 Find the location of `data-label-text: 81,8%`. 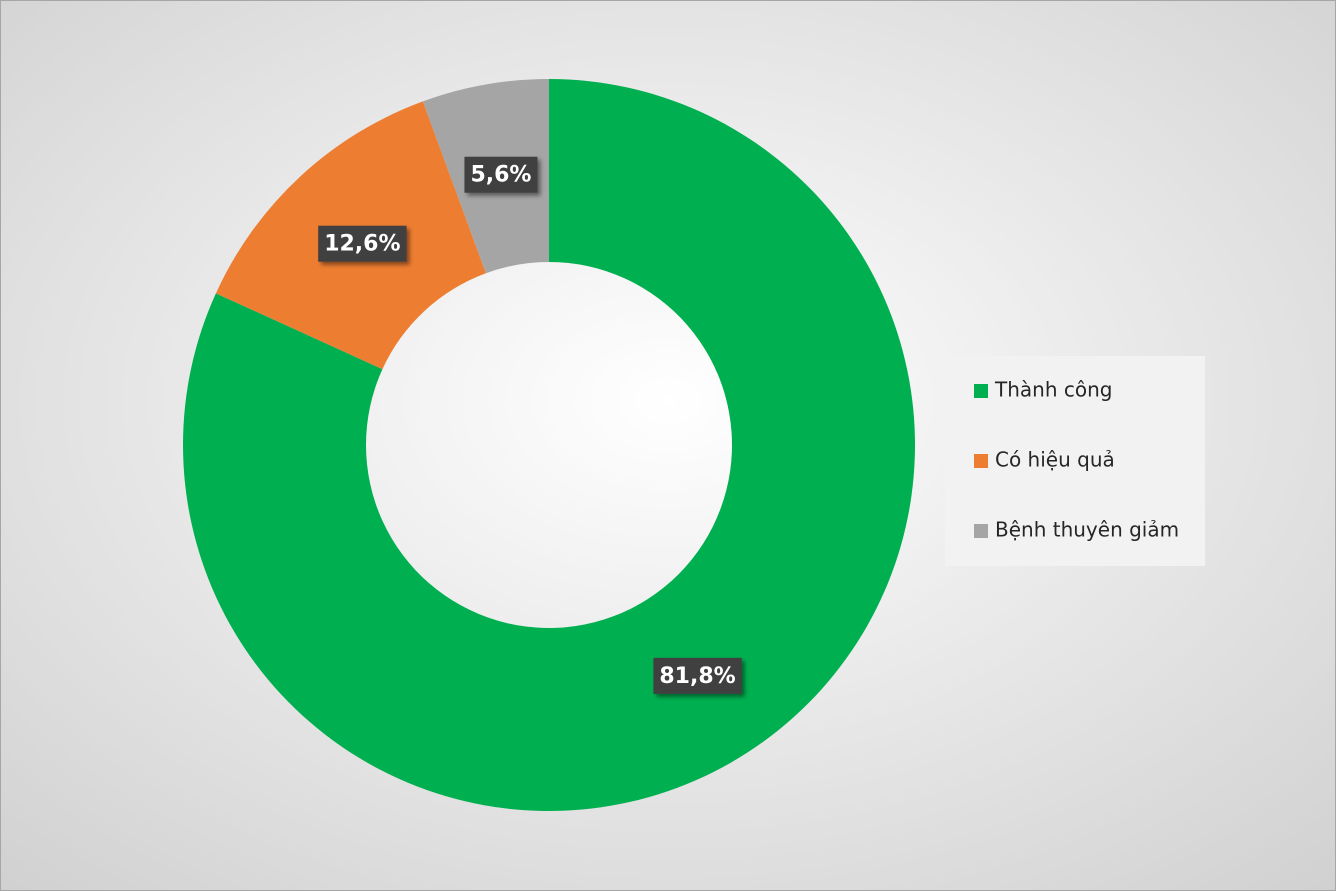

data-label-text: 81,8% is located at coordinates (697, 676).